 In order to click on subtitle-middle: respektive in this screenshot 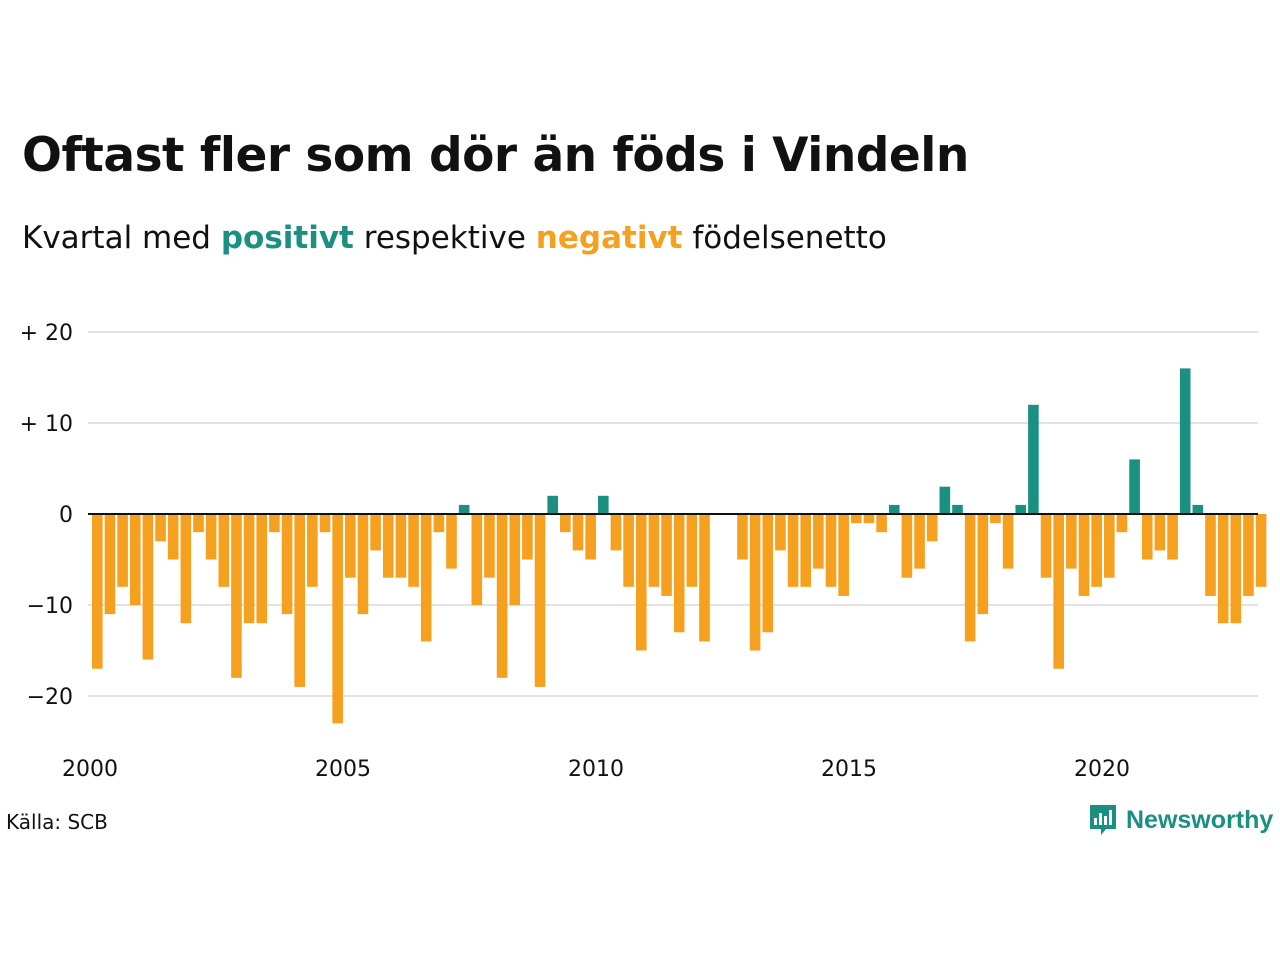, I will do `click(444, 238)`.